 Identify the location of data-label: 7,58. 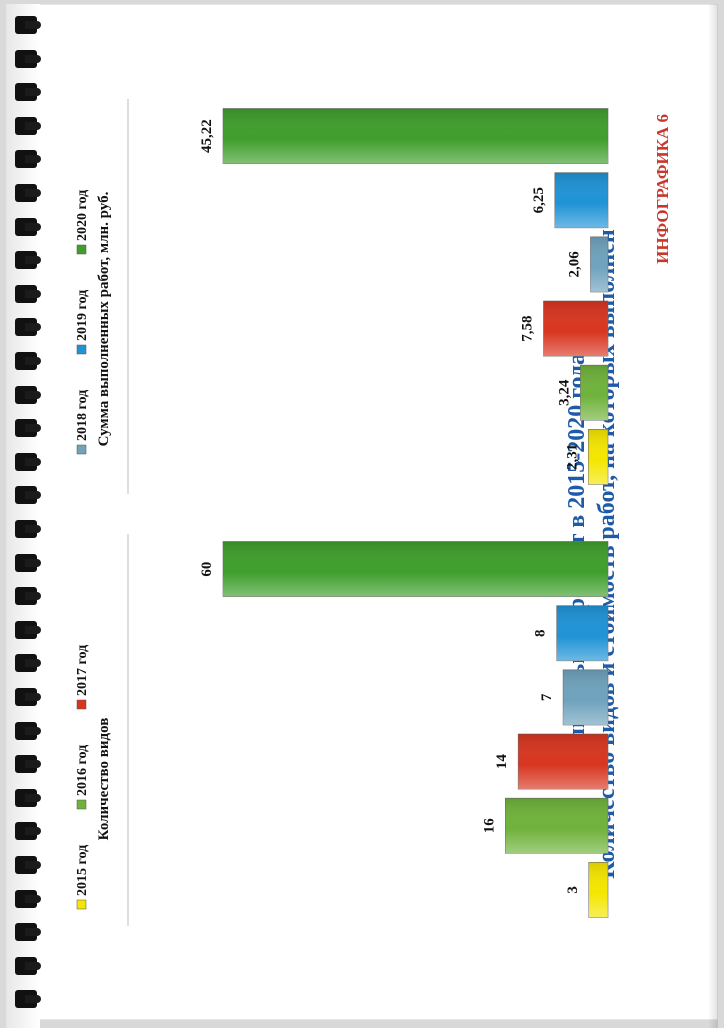
(527, 328).